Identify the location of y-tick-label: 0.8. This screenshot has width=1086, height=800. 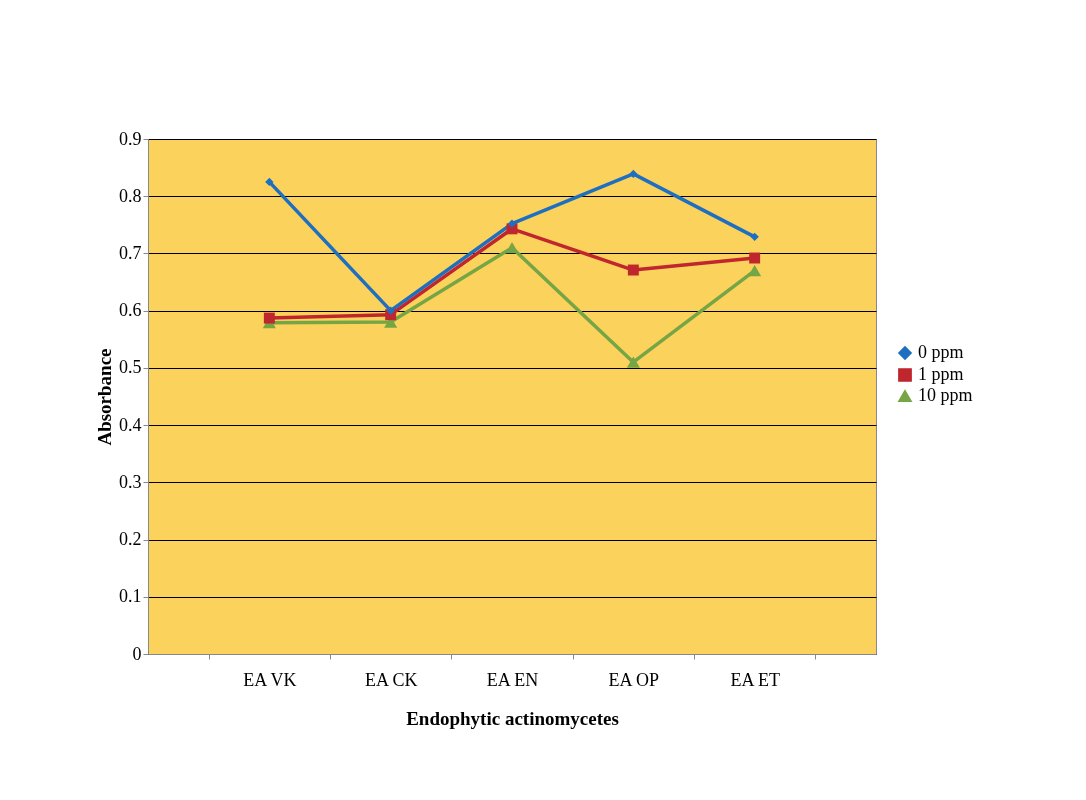
(130, 195).